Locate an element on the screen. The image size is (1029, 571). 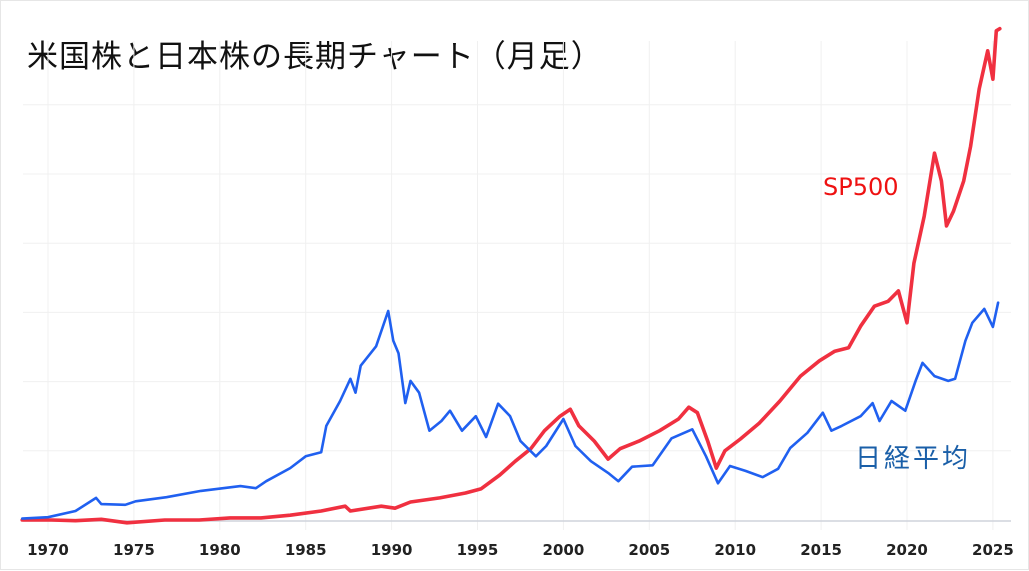
nikkei-annotation: 日経平均 is located at coordinates (913, 459).